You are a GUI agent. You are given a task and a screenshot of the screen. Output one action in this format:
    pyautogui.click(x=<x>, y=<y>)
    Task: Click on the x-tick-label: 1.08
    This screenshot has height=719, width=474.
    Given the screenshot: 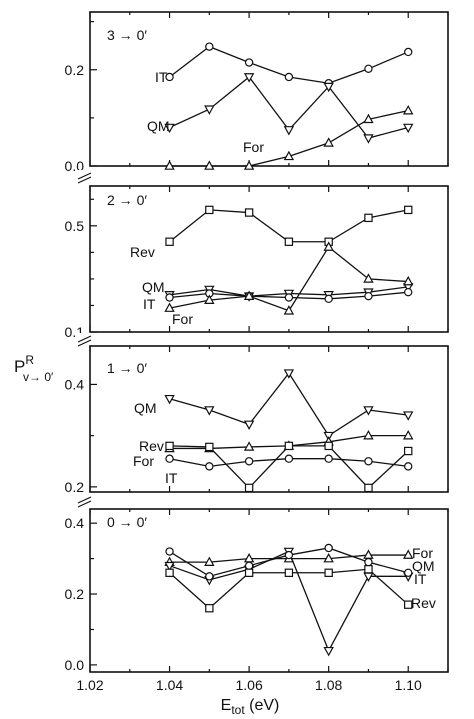 What is the action you would take?
    pyautogui.click(x=328, y=685)
    